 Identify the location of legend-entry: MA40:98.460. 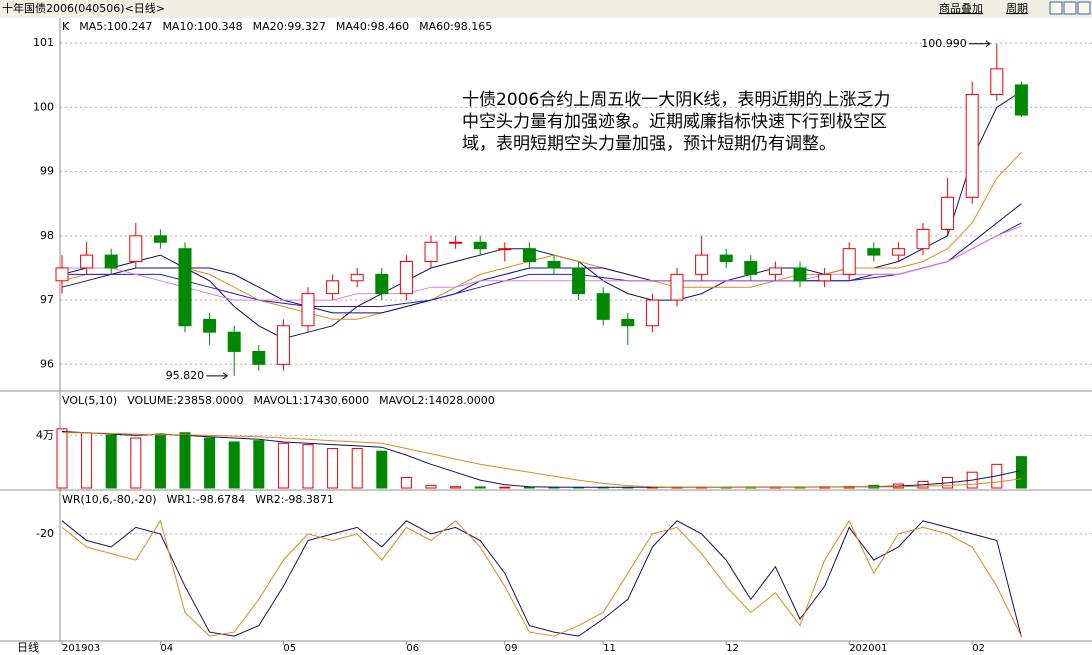
(372, 26).